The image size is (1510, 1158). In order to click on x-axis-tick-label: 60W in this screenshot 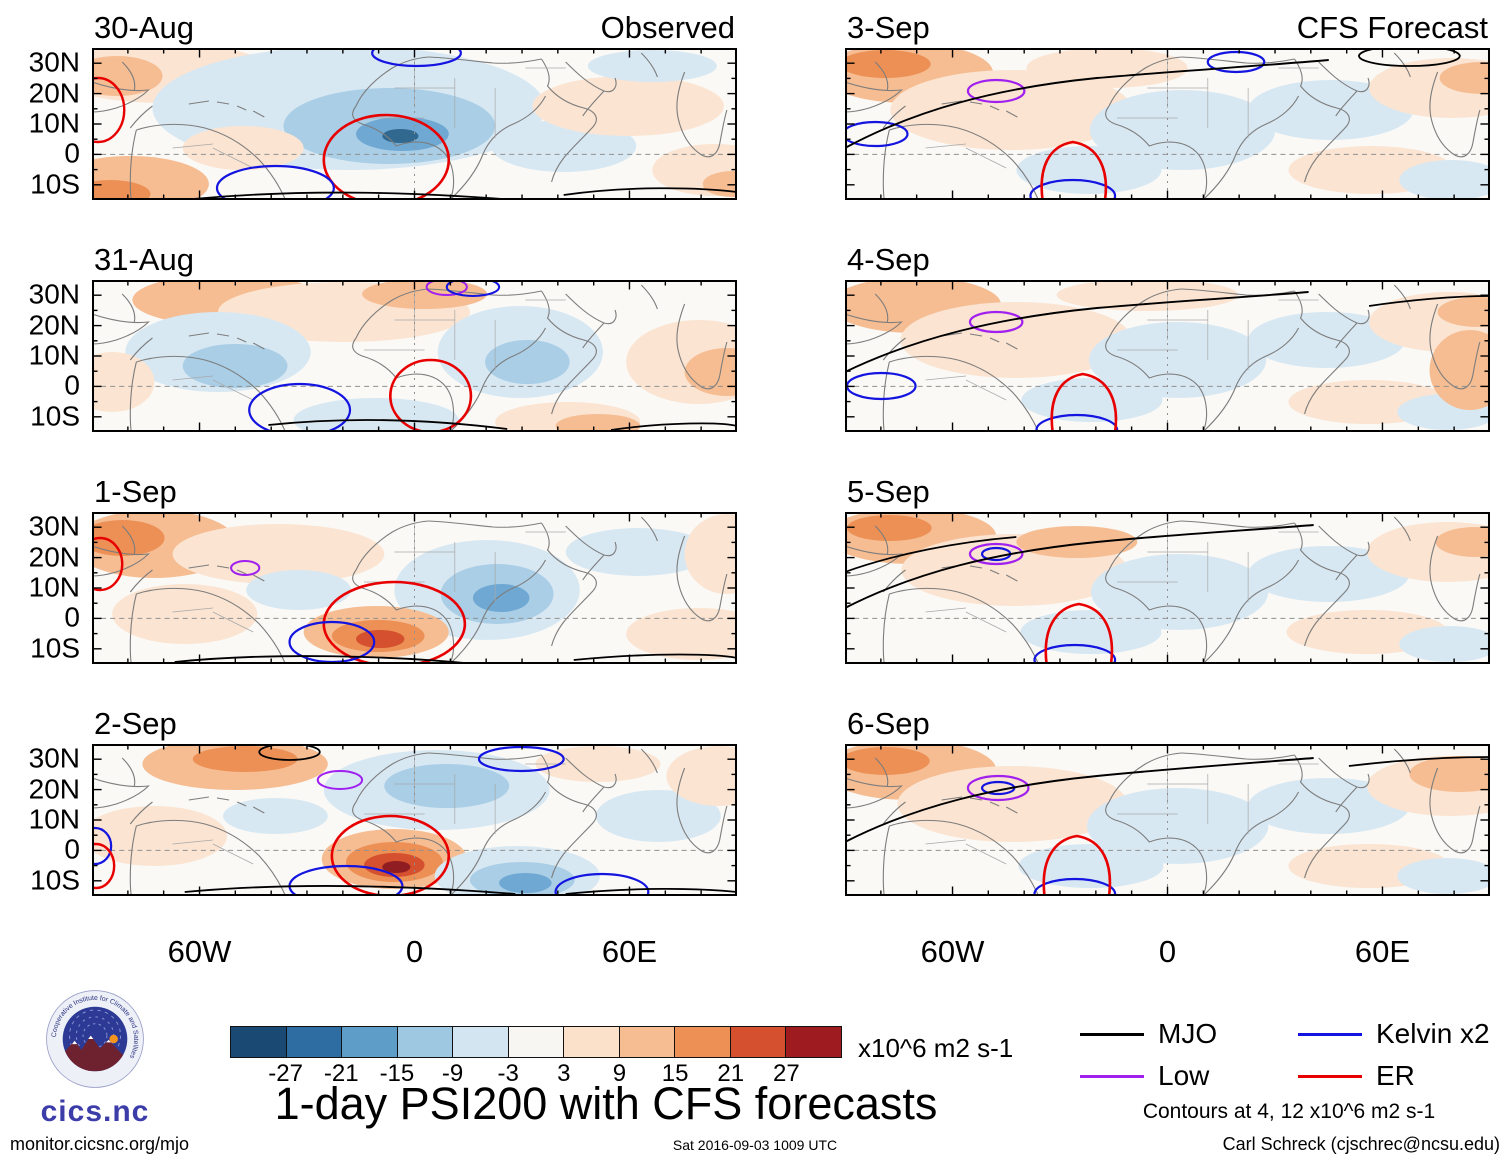, I will do `click(199, 951)`.